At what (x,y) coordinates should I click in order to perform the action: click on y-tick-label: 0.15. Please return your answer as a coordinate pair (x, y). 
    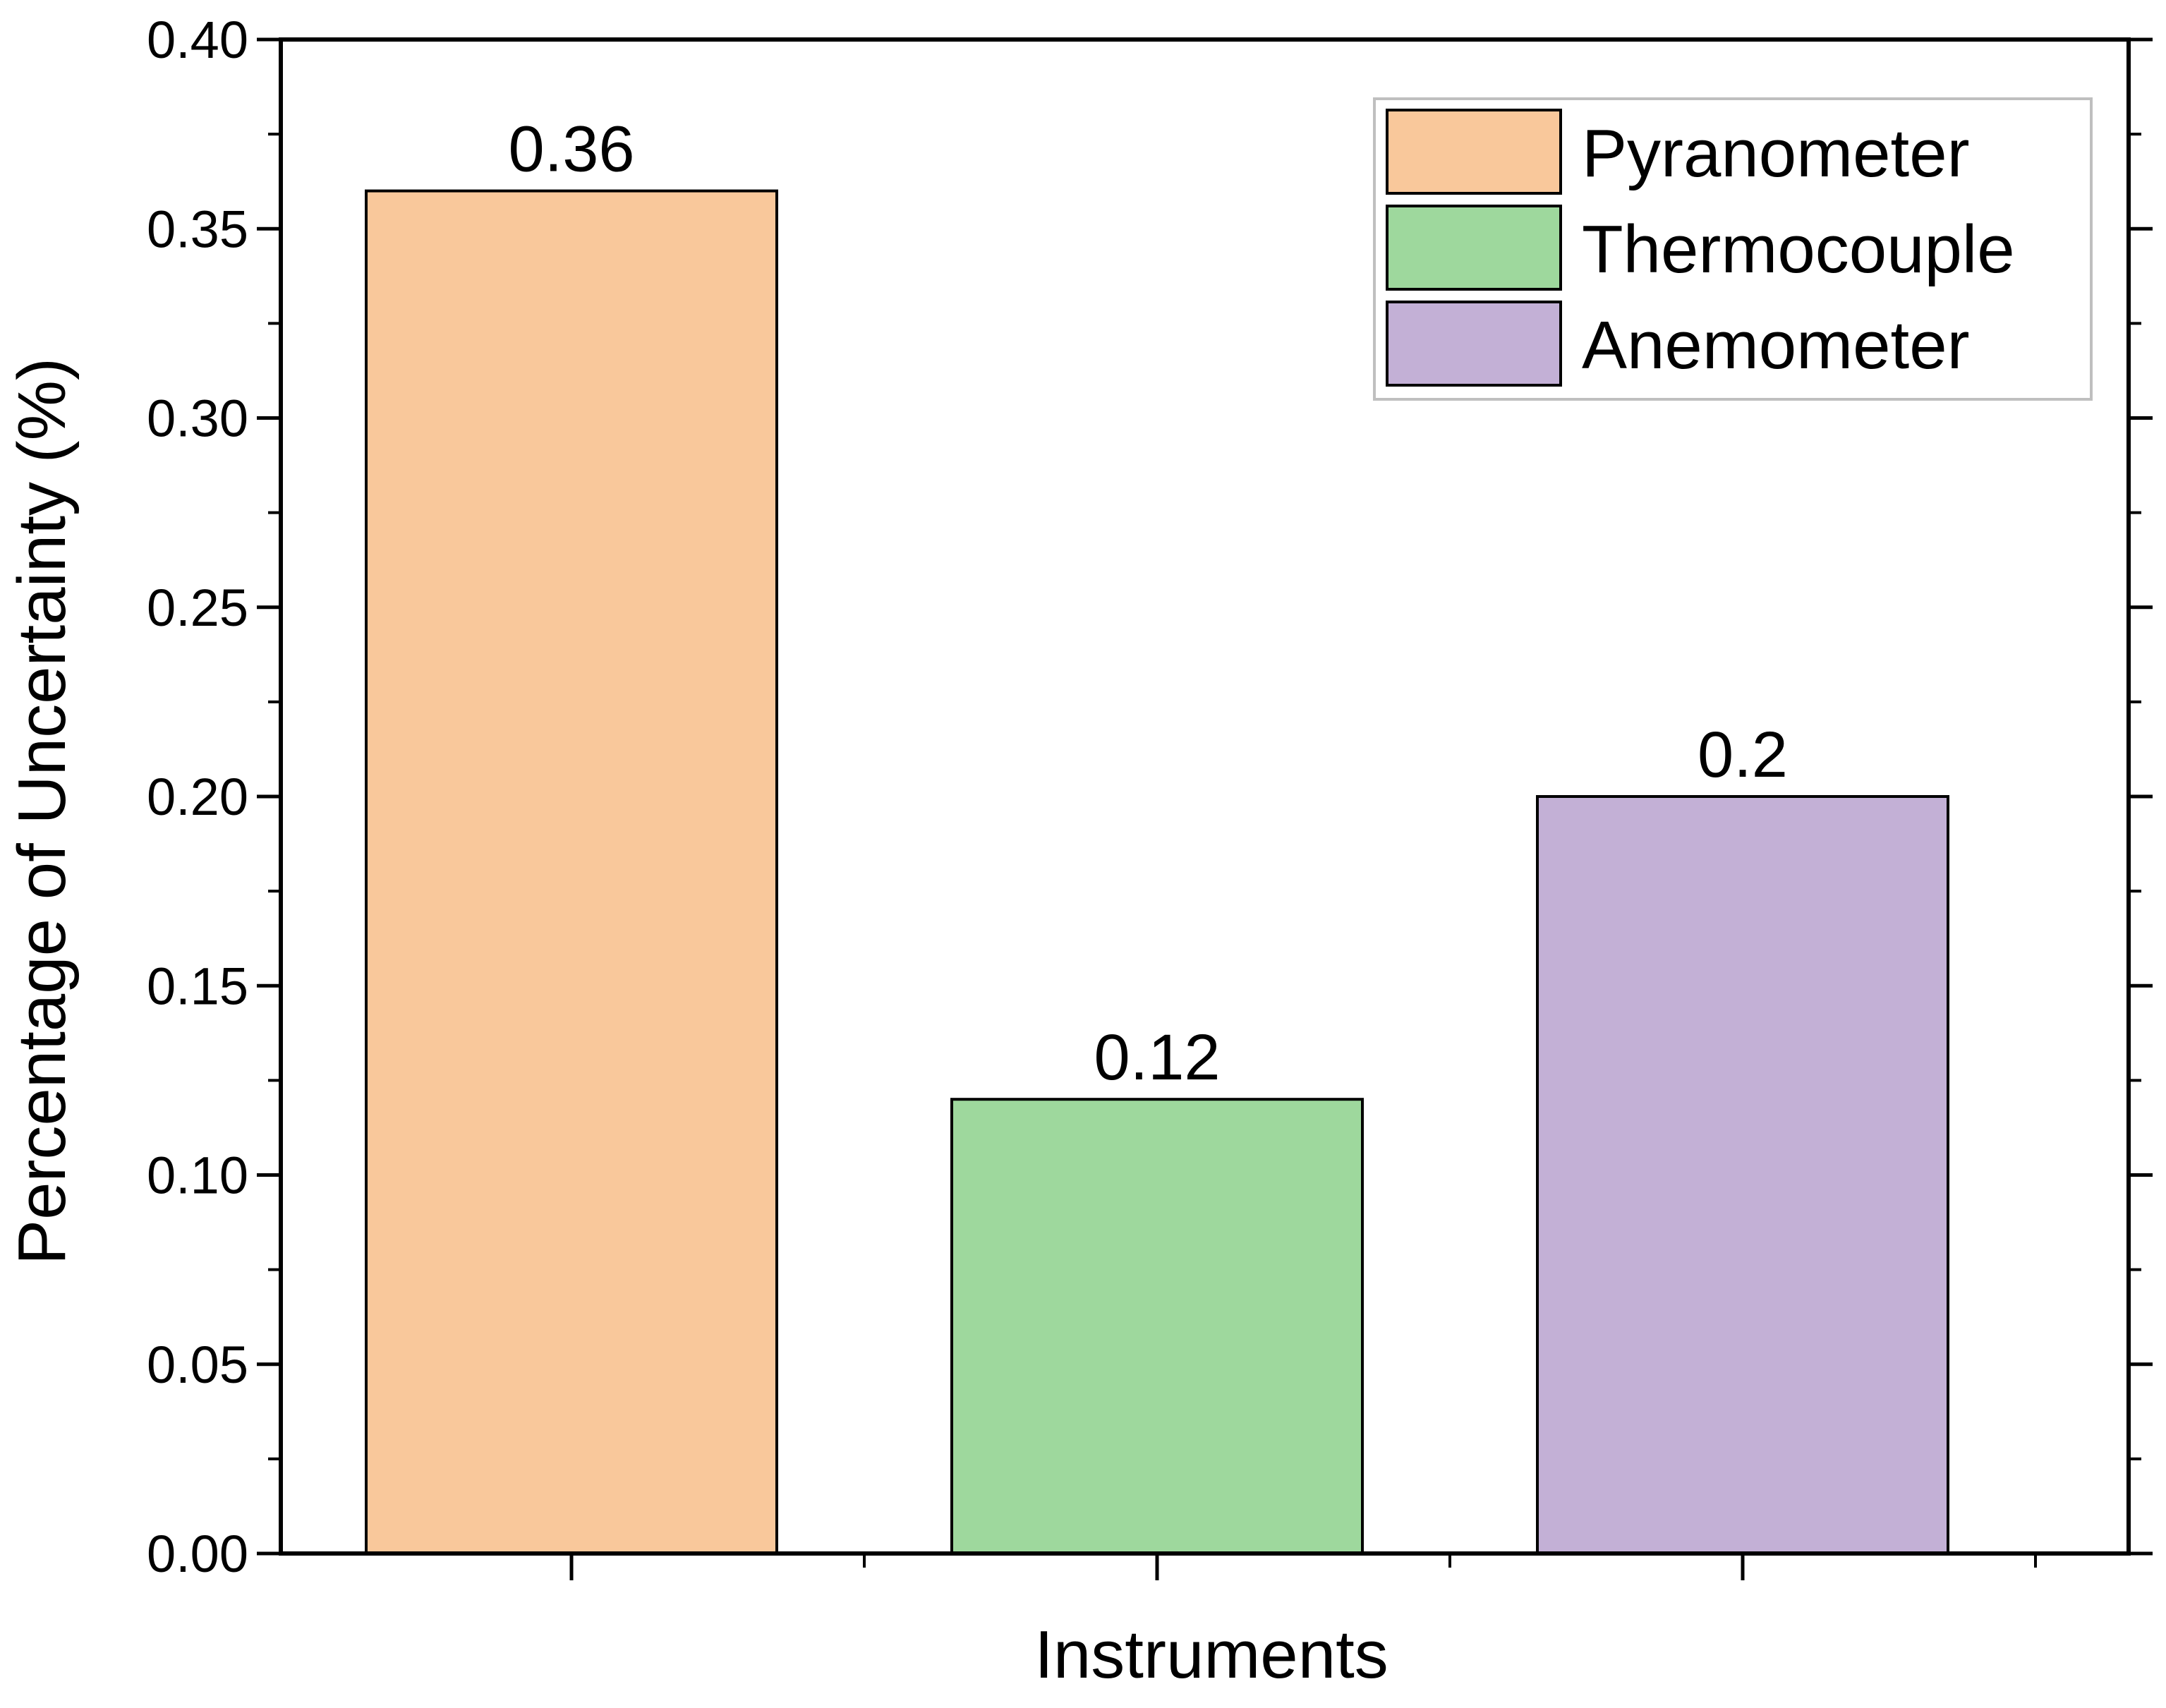
    Looking at the image, I should click on (197, 986).